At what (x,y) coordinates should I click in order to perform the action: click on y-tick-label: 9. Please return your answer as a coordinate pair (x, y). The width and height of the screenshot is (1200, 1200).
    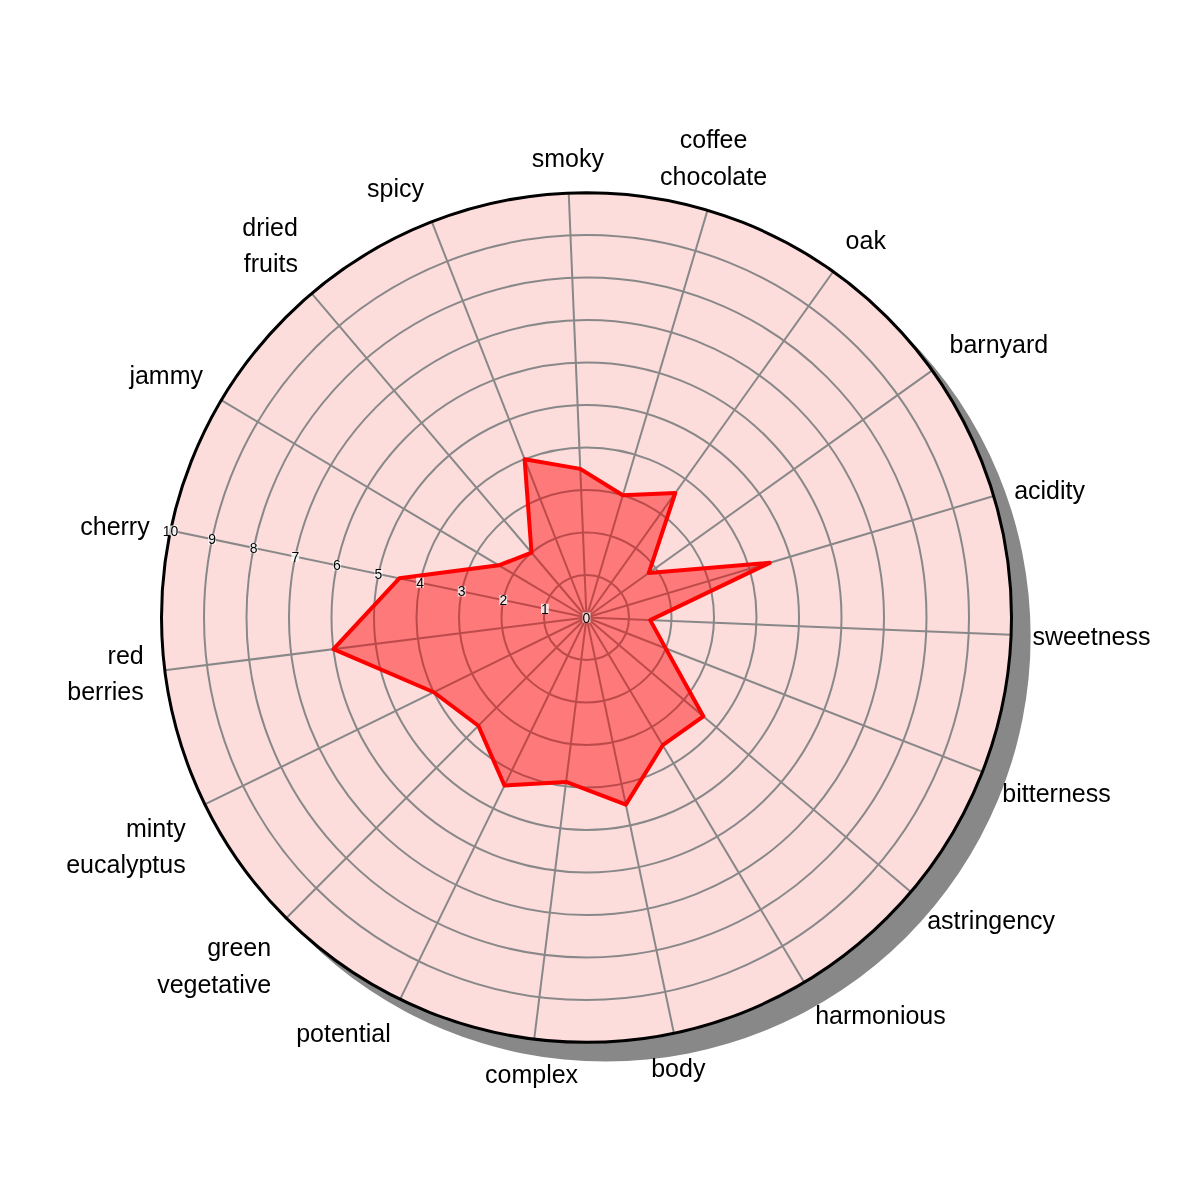
    Looking at the image, I should click on (212, 539).